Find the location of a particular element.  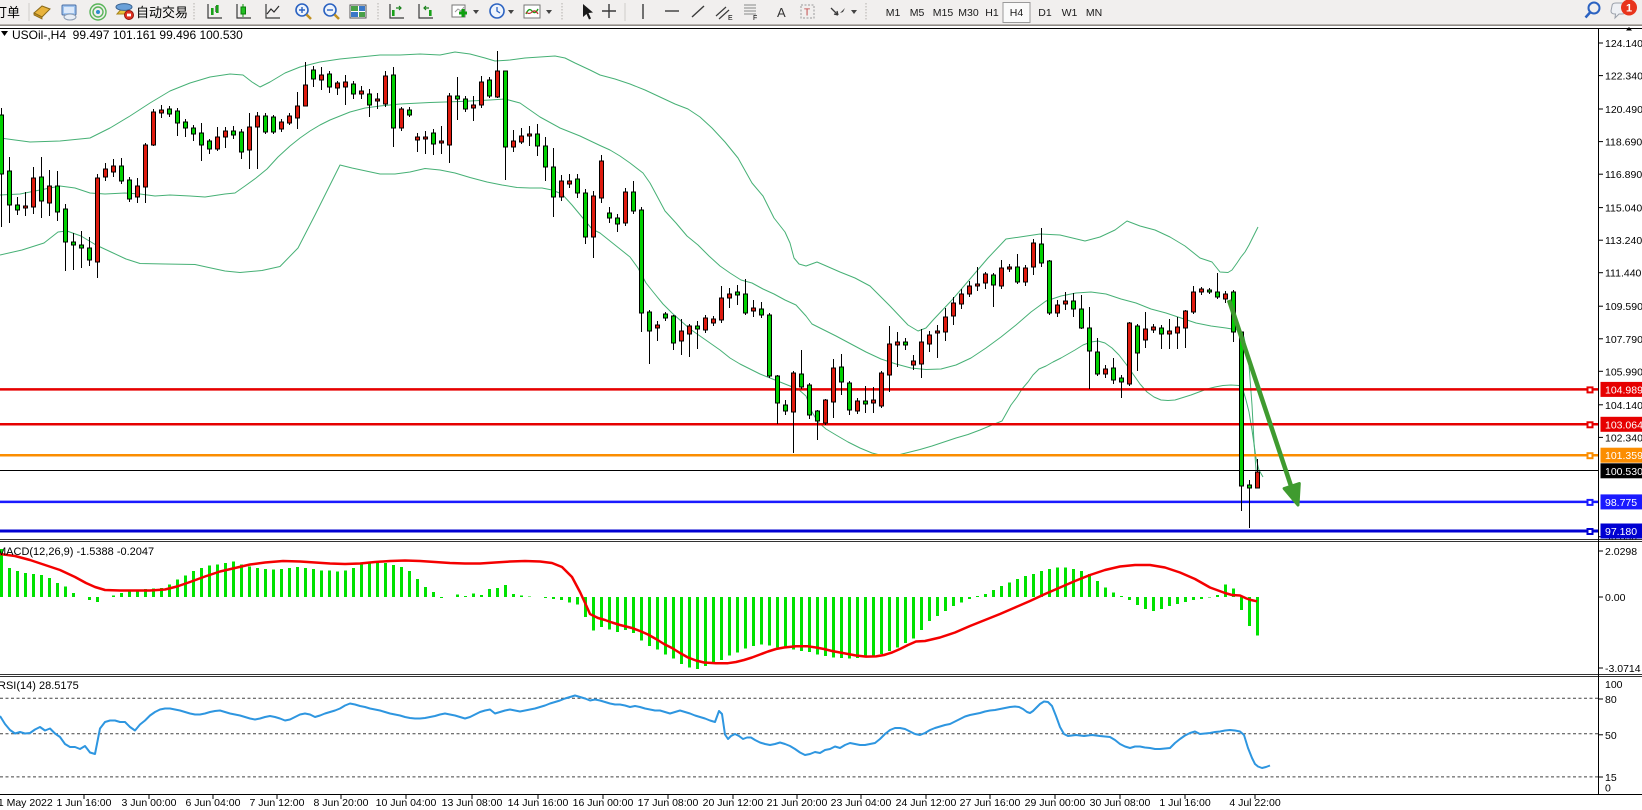

svg-text: 27 Jun 16:00 is located at coordinates (990, 803).